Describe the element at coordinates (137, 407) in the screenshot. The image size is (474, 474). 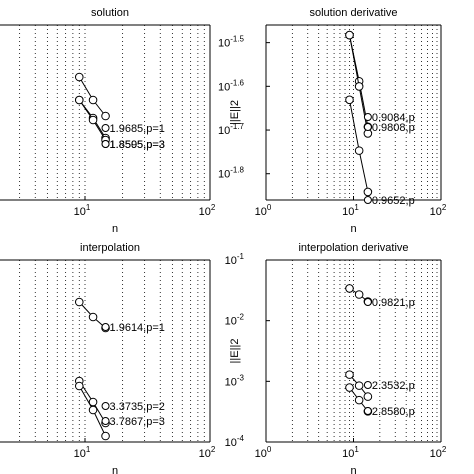
I see `annotation-label: 3.3735,p=2` at that location.